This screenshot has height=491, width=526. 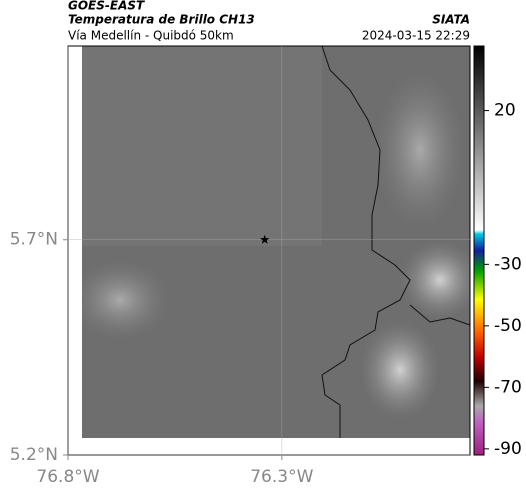 I want to click on x-tick-label: 76.3°W, so click(x=281, y=477).